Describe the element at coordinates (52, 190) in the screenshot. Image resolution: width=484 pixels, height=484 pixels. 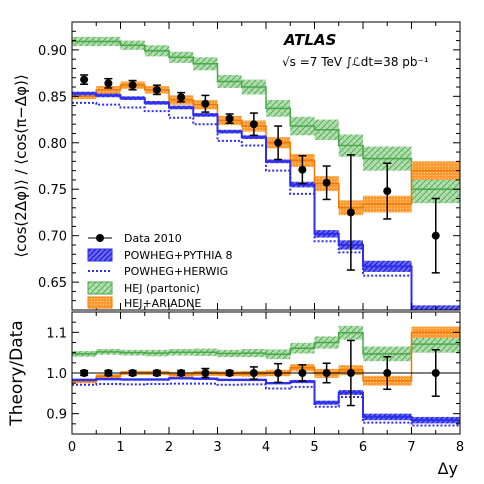
I see `main-y-tick-label: 0.75` at that location.